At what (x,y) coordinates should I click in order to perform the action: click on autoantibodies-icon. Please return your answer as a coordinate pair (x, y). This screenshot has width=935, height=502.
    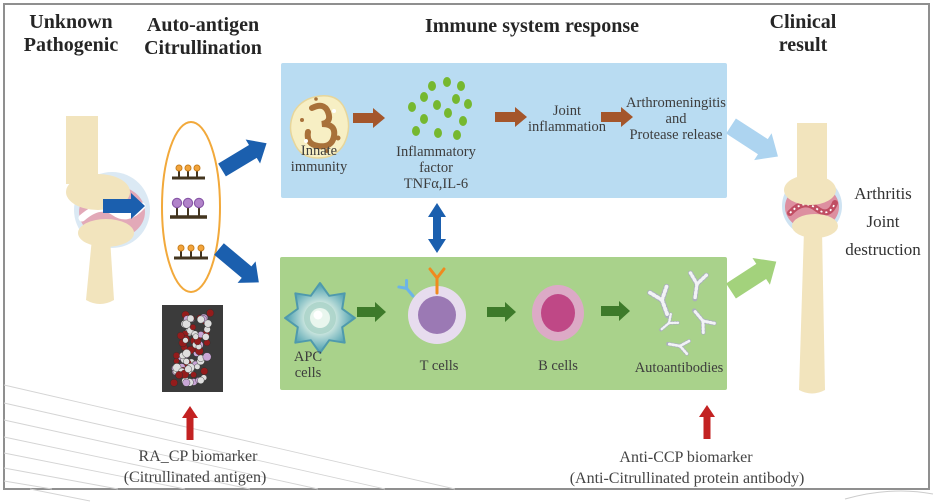
    Looking at the image, I should click on (682, 313).